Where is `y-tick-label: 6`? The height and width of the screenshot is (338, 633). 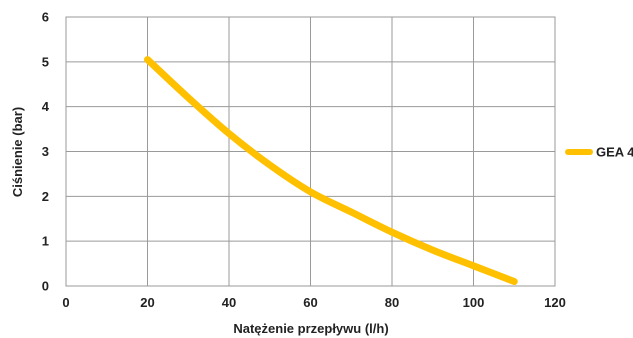
y-tick-label: 6 is located at coordinates (45, 17).